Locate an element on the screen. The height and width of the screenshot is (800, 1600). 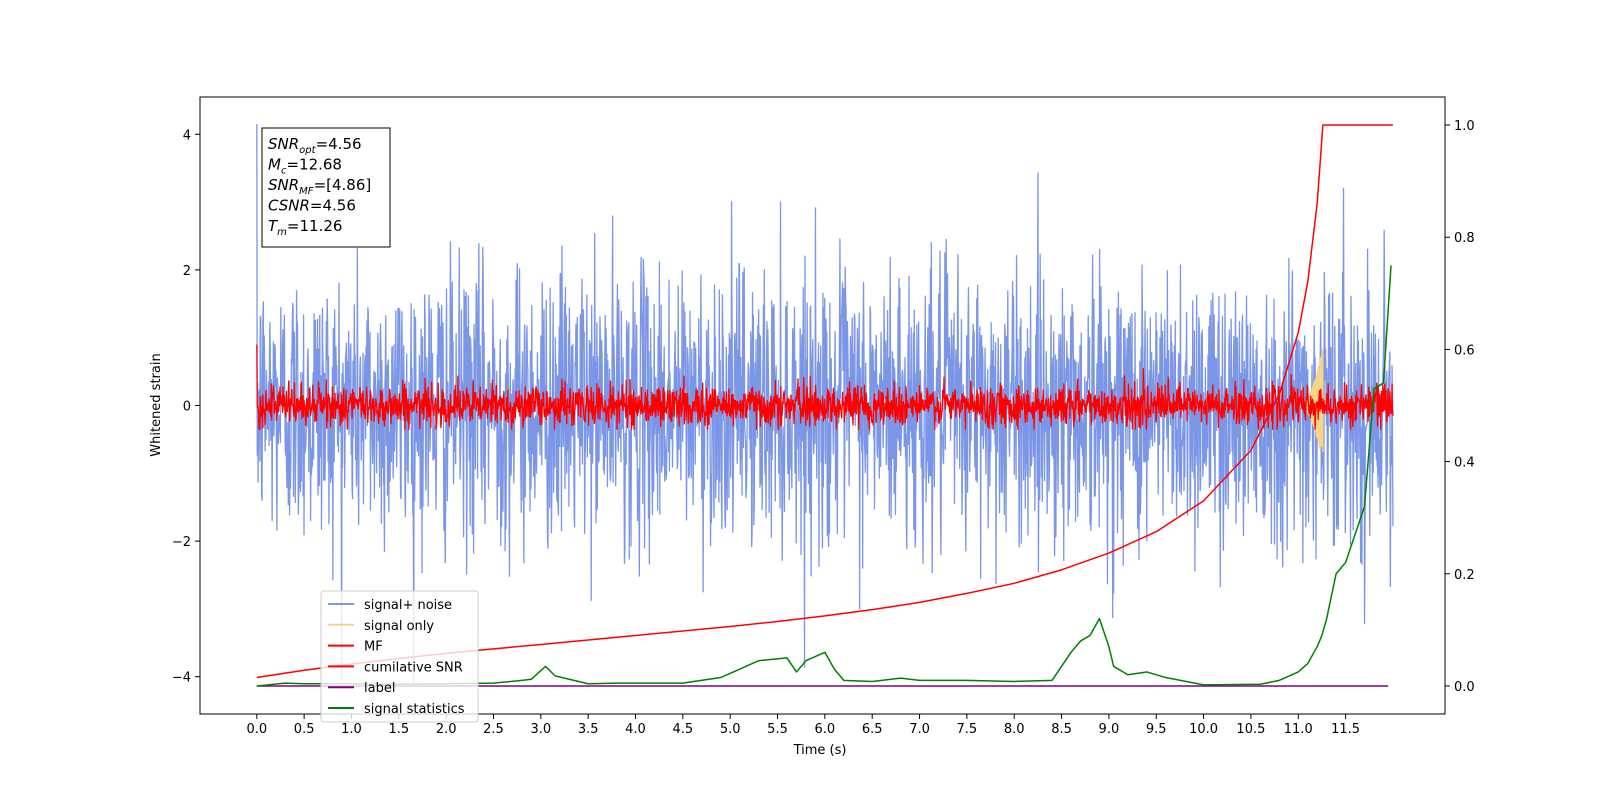
x-tick-label: 10.5 is located at coordinates (1250, 729).